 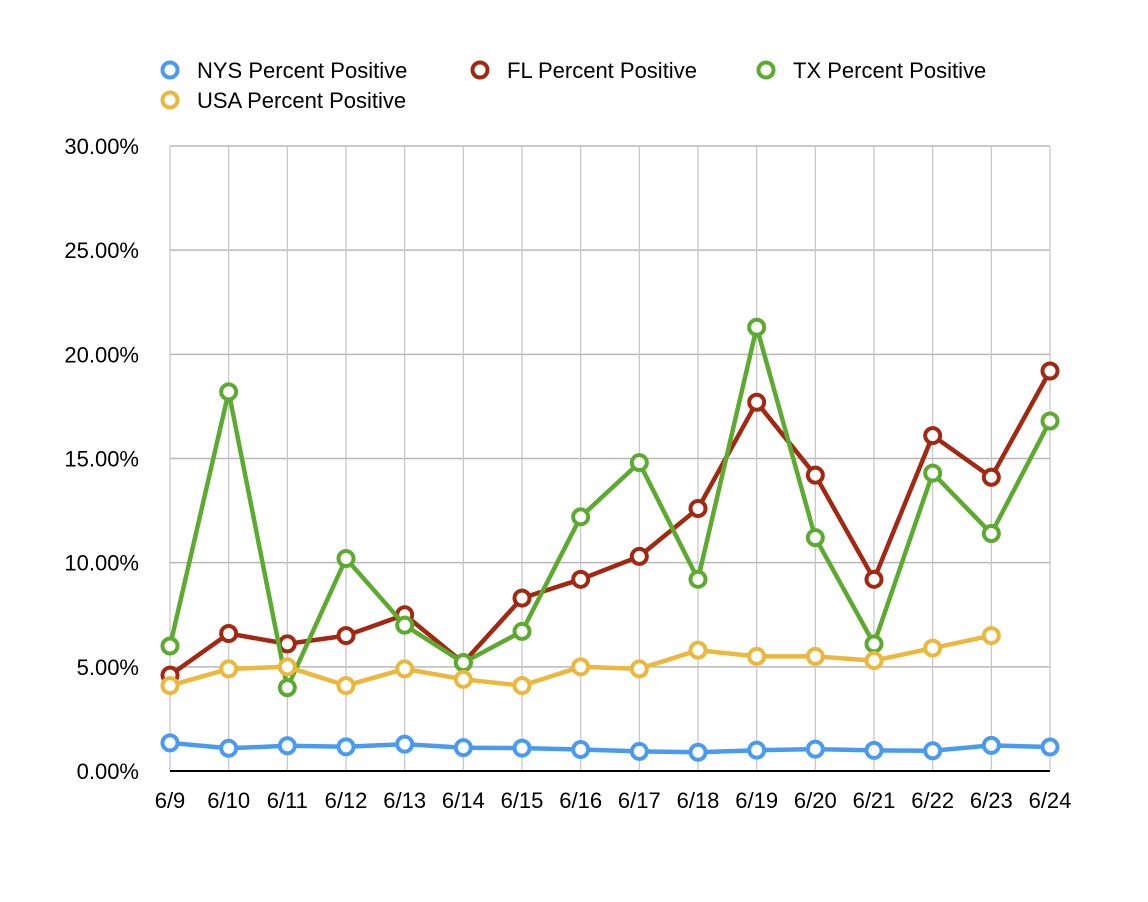 What do you see at coordinates (101, 563) in the screenshot?
I see `y-tick-label: 10.00%` at bounding box center [101, 563].